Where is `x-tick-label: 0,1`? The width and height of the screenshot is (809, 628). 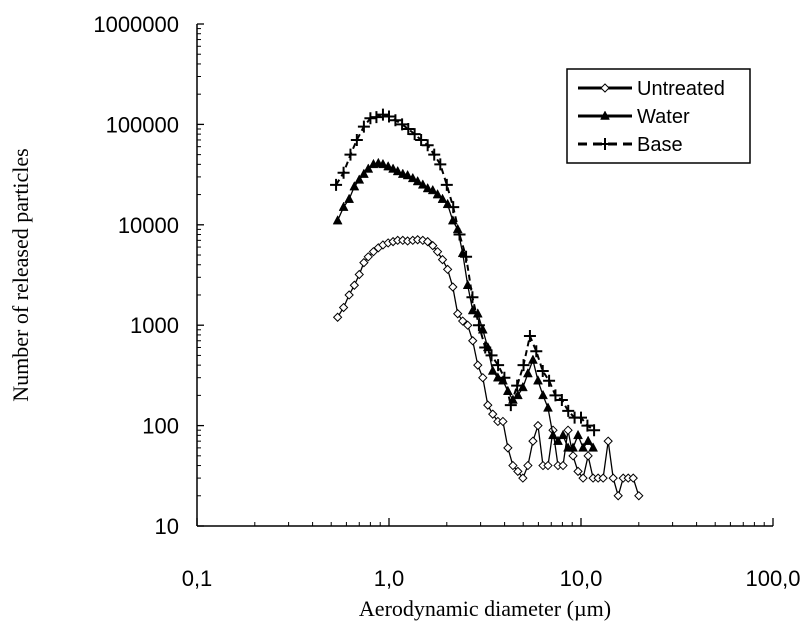 x-tick-label: 0,1 is located at coordinates (197, 578).